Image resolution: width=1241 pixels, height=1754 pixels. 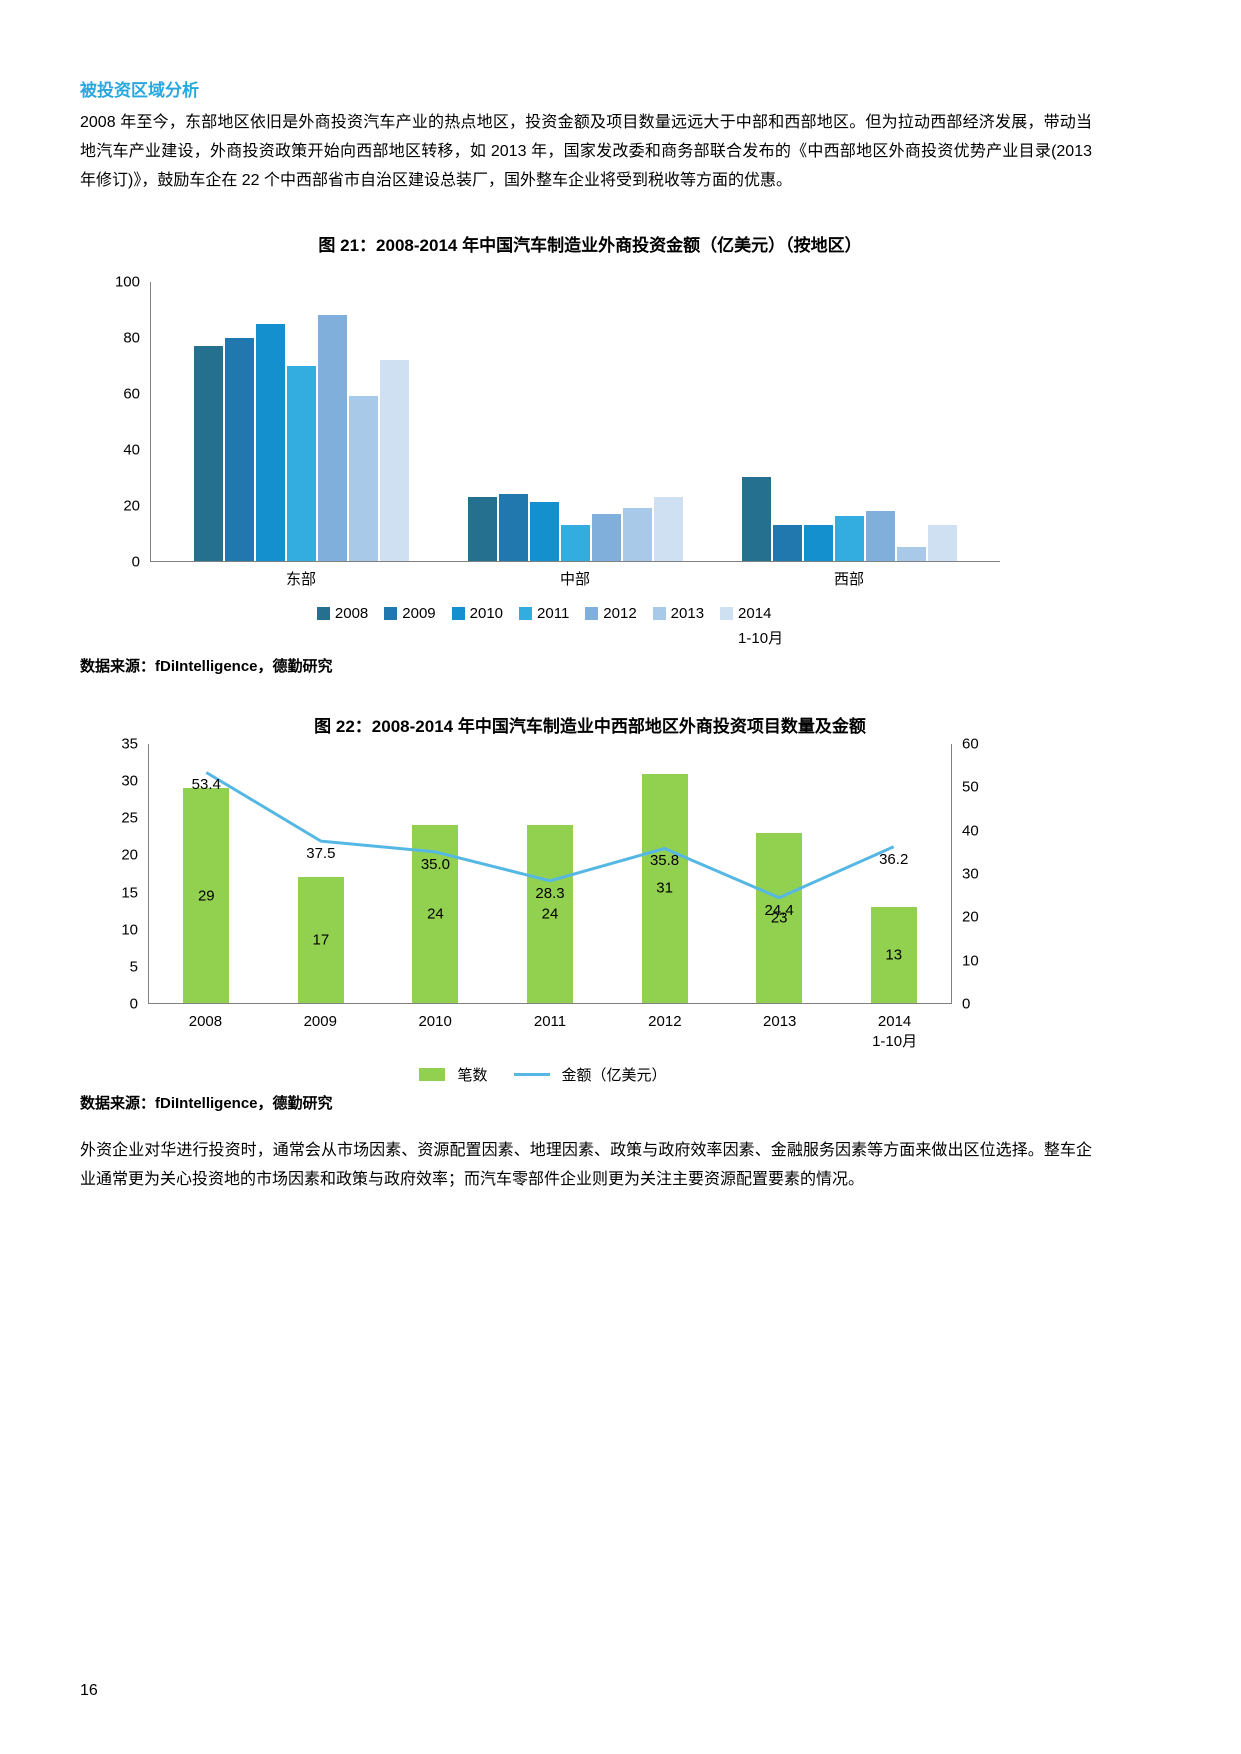 What do you see at coordinates (124, 874) in the screenshot?
I see `chart2-left-axis: 35 30 25 20 15 10 5 0` at bounding box center [124, 874].